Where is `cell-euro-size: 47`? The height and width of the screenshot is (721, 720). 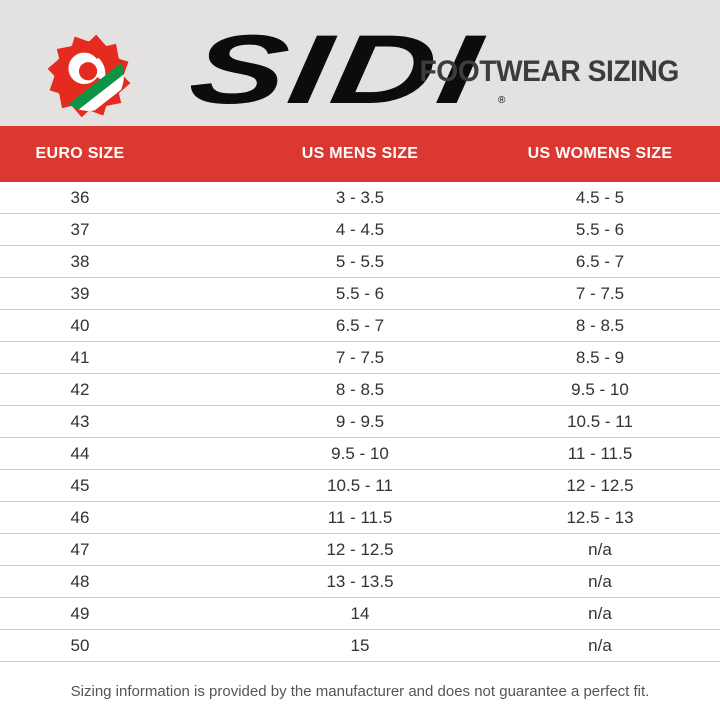
cell-euro-size: 47 is located at coordinates (80, 549).